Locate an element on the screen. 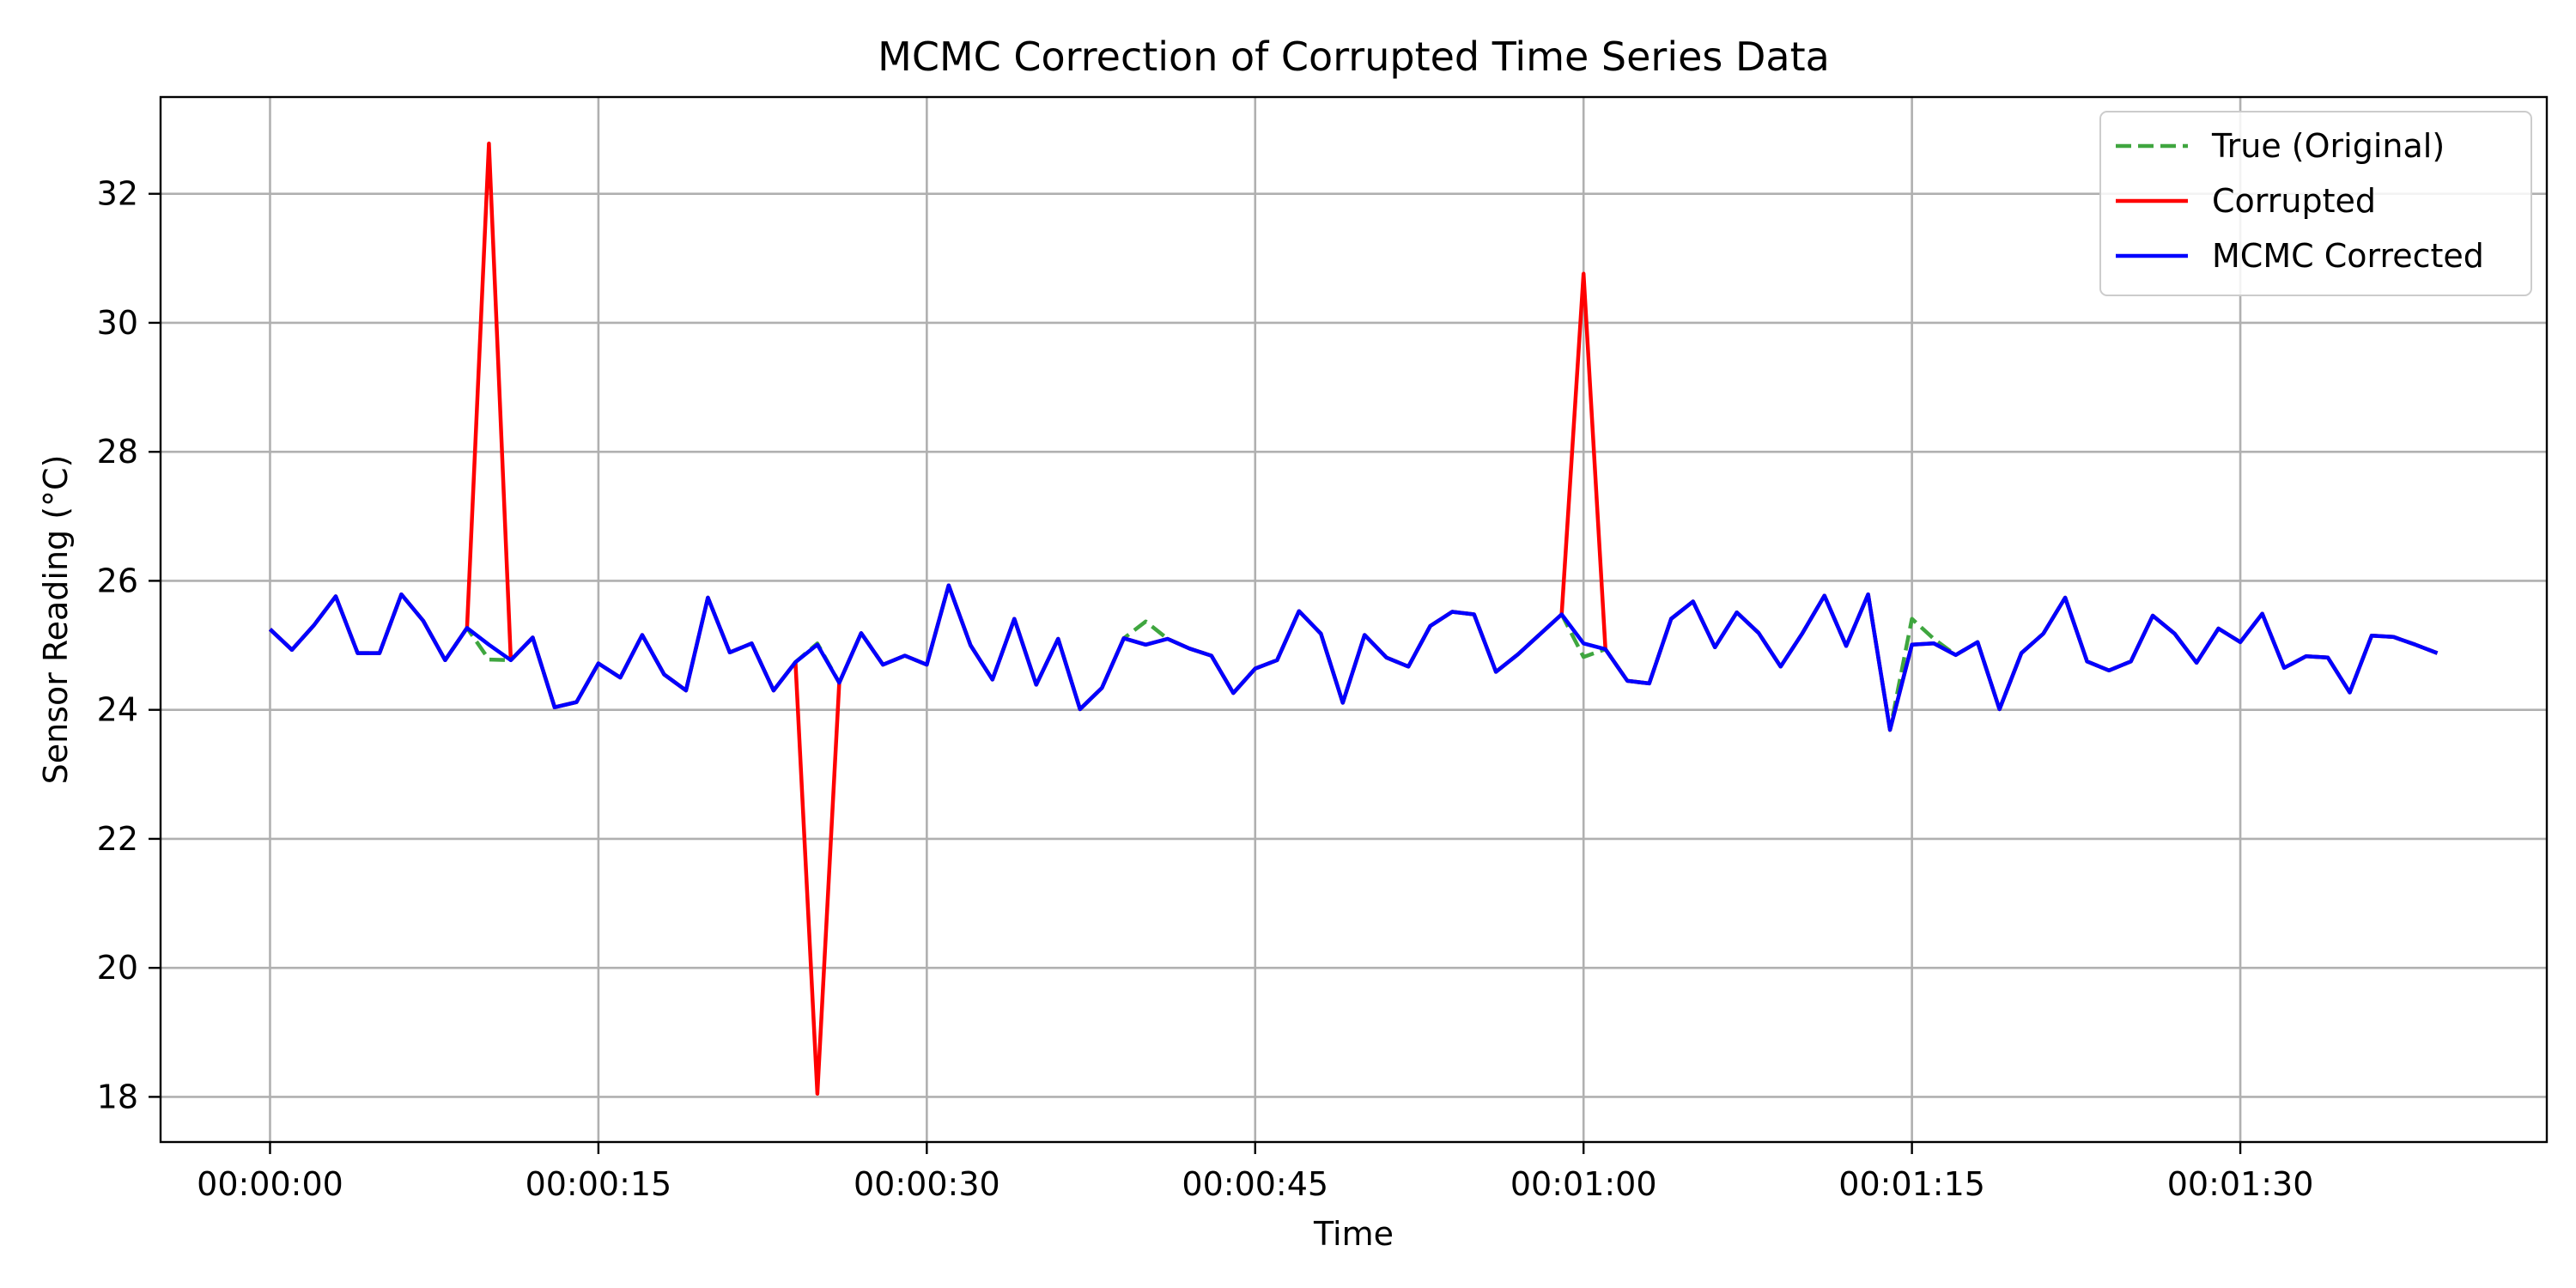 This screenshot has width=2576, height=1288. y-tick-label: 24 is located at coordinates (117, 710).